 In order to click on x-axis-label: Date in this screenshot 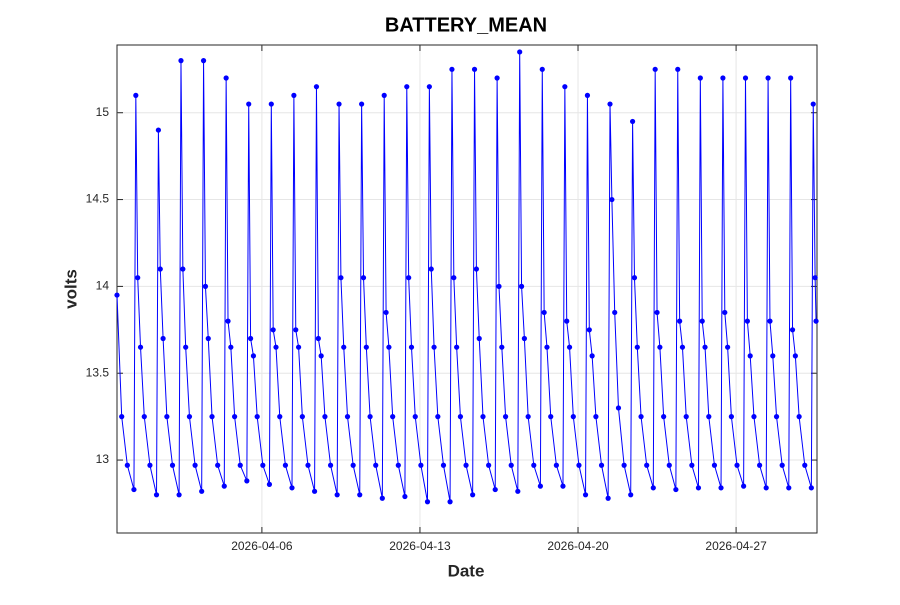, I will do `click(466, 570)`.